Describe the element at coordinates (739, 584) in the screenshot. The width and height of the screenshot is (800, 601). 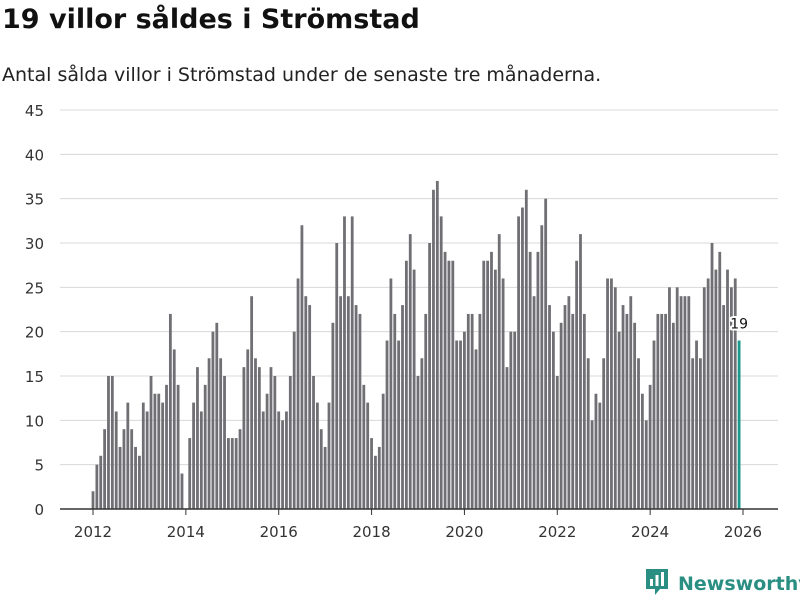
I see `newsworthy-label: Newsworthy` at that location.